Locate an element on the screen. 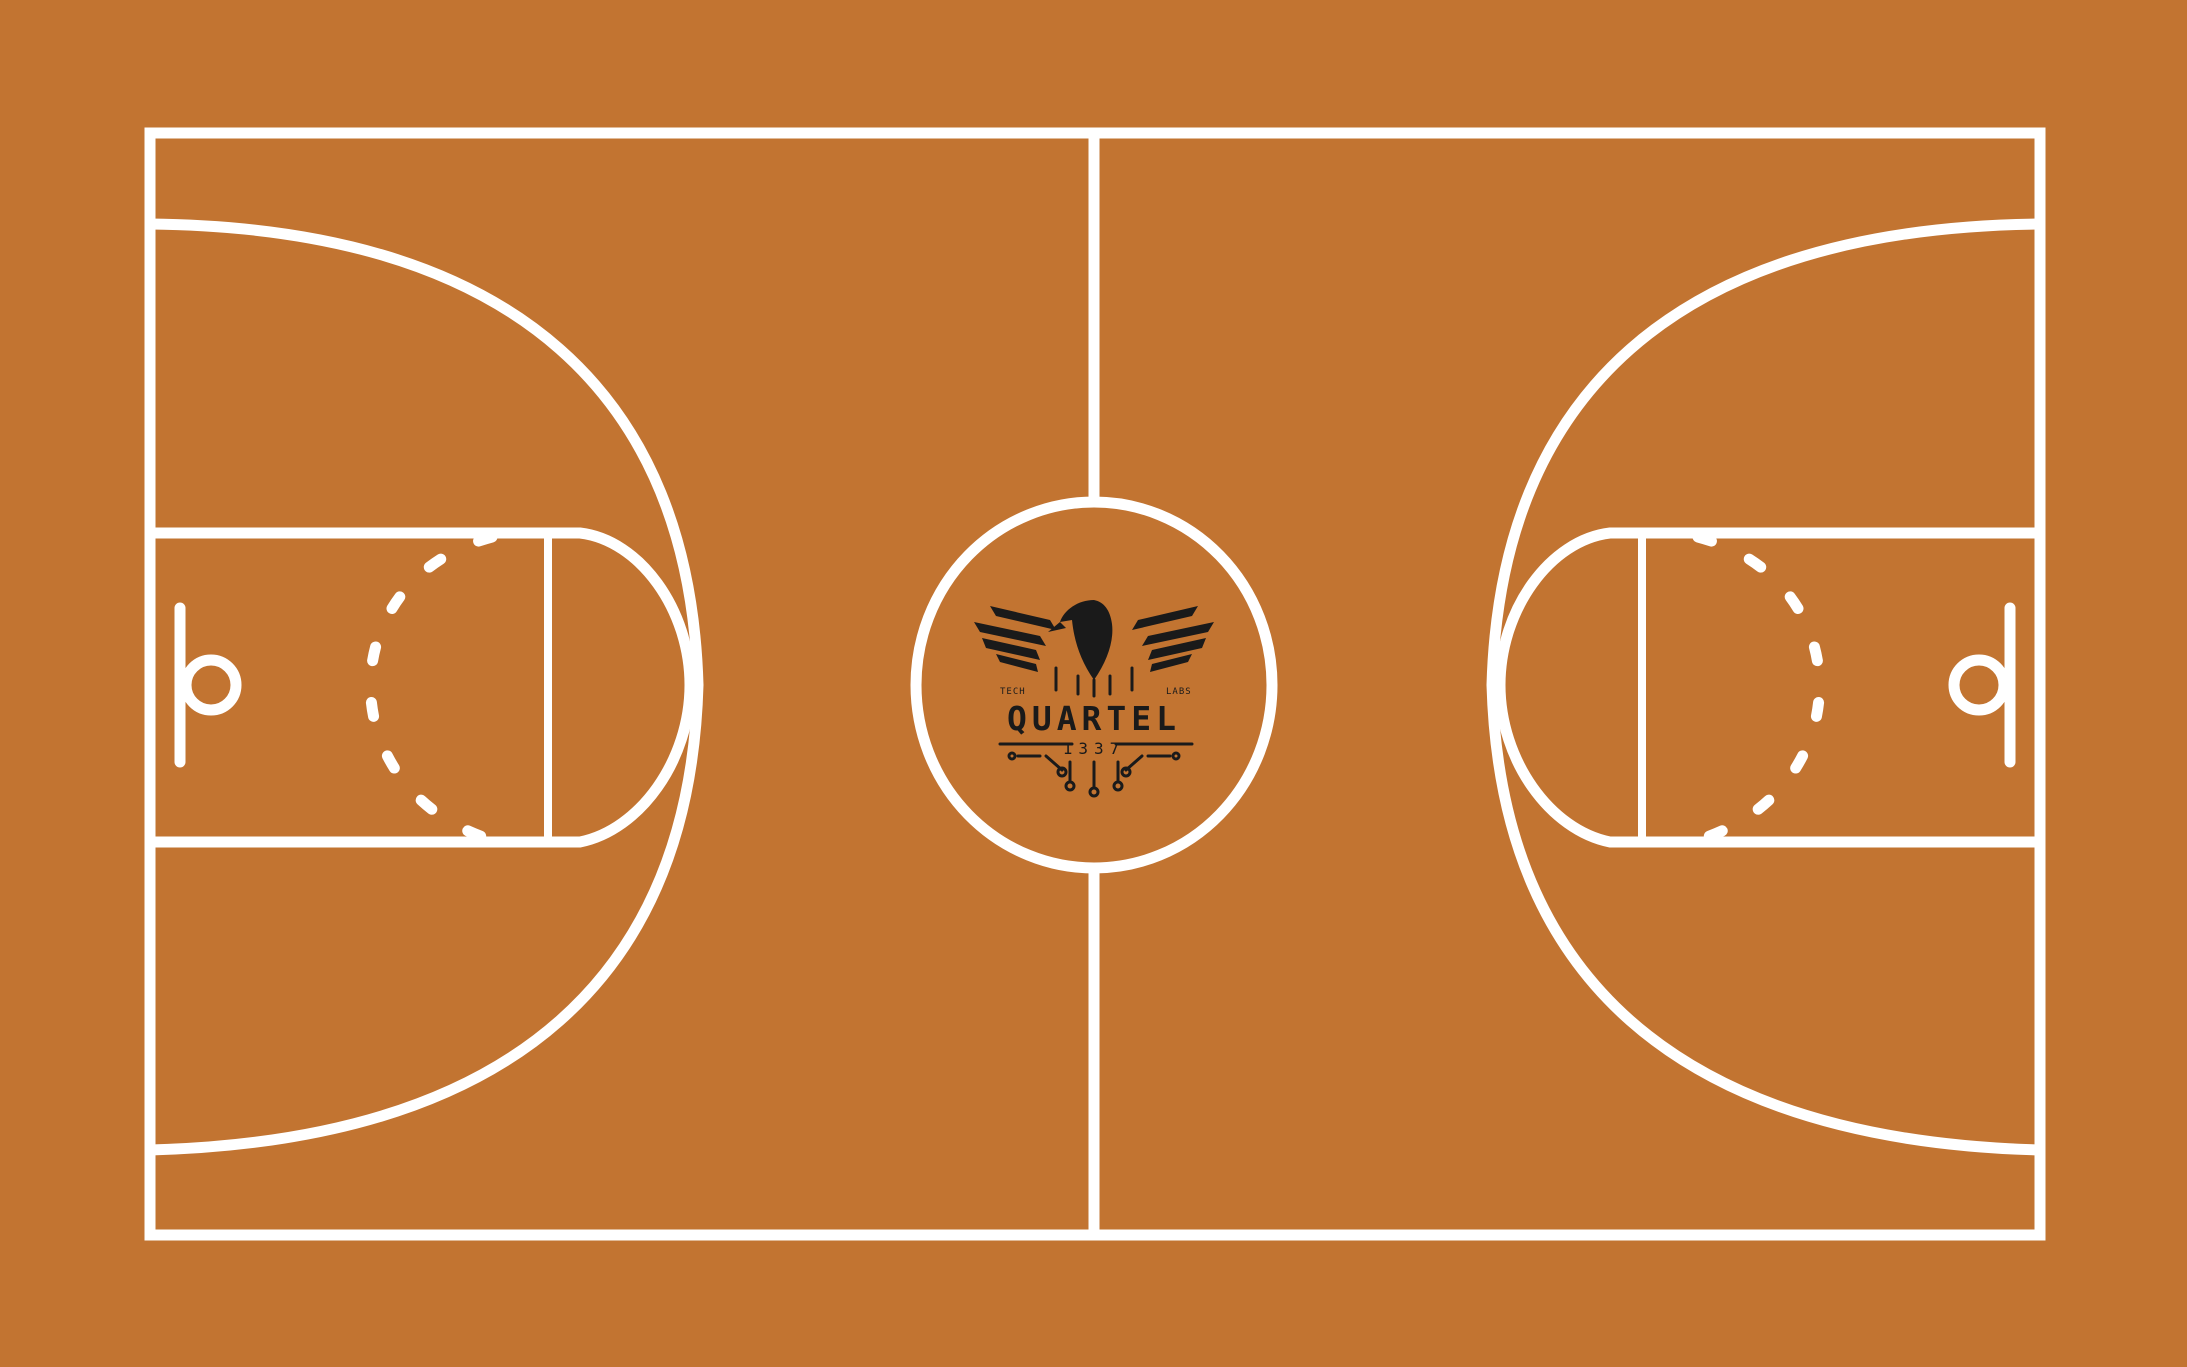  center-logo: TECH LABS QUARTEL 1337 is located at coordinates (1094, 699).